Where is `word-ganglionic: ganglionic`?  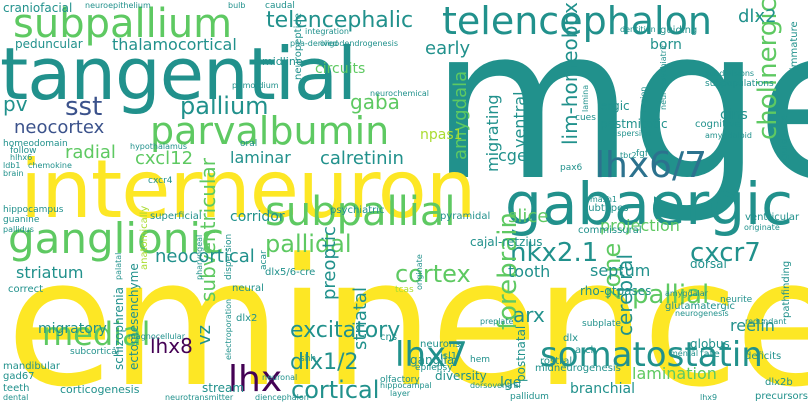
word-ganglionic: ganglionic is located at coordinates (116, 238).